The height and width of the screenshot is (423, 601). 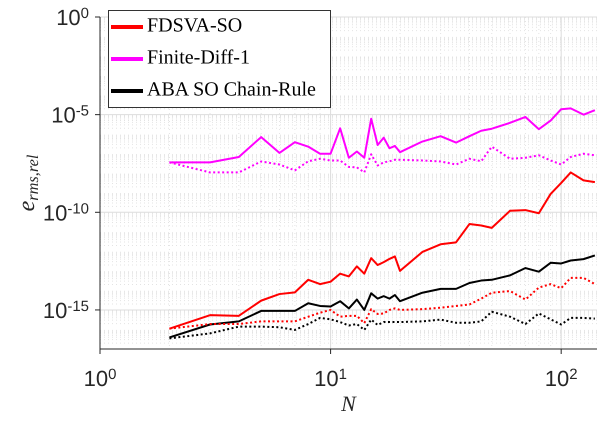 I want to click on x-tick-label: 10$^{0}$, so click(x=100, y=378).